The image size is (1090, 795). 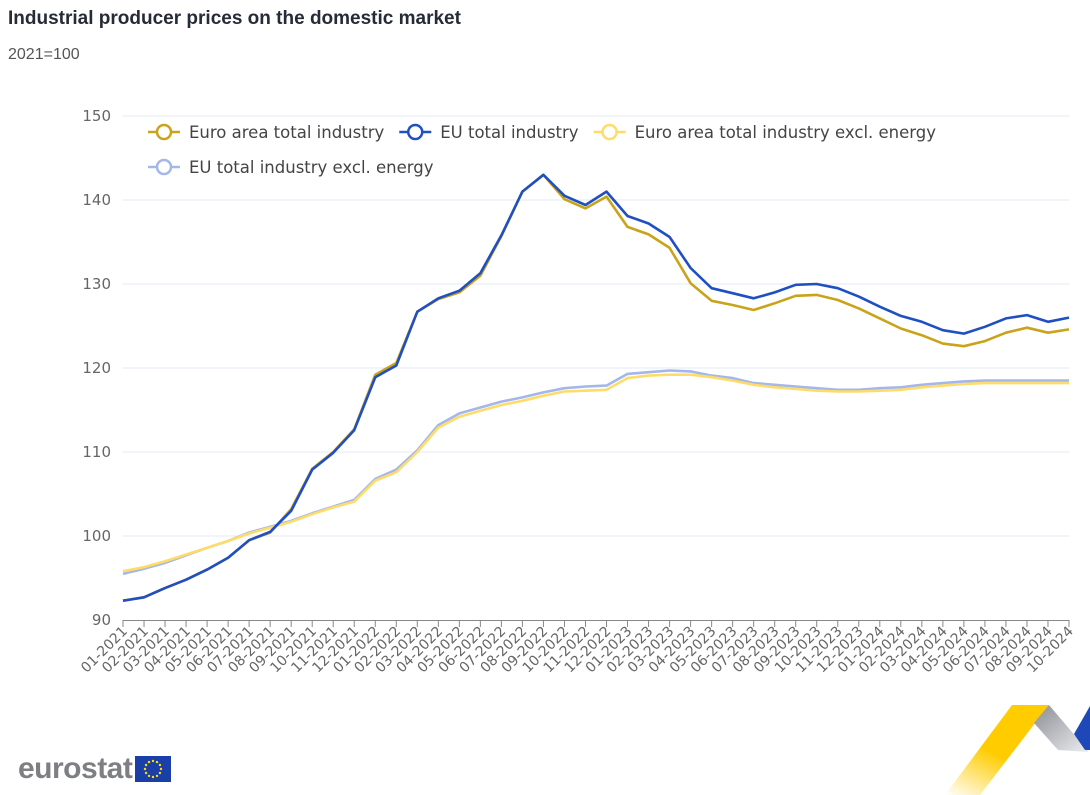 I want to click on legend-label: Euro area total industry excl. energy, so click(x=786, y=132).